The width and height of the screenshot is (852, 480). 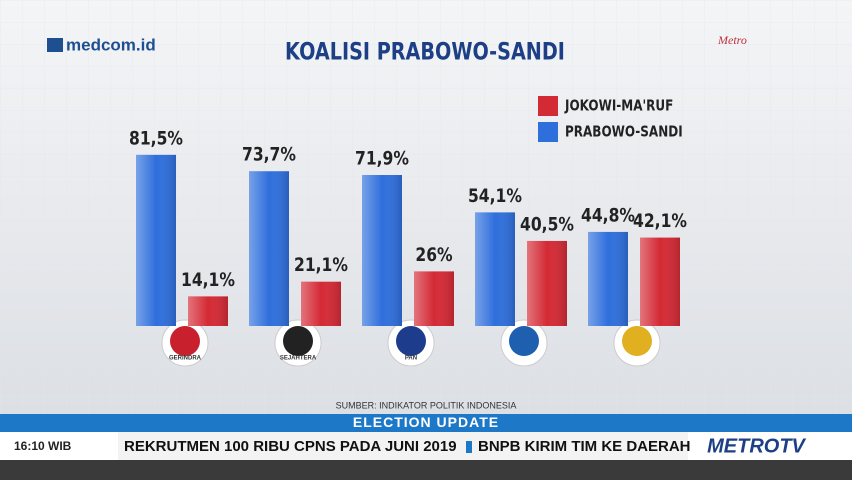 What do you see at coordinates (495, 196) in the screenshot?
I see `value-label: 54,1%` at bounding box center [495, 196].